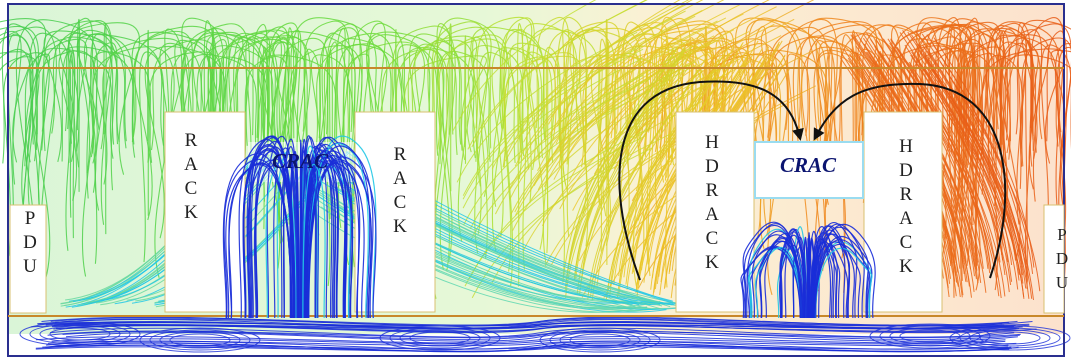 This screenshot has height=363, width=1071. I want to click on hdrack-2-box, so click(903, 212).